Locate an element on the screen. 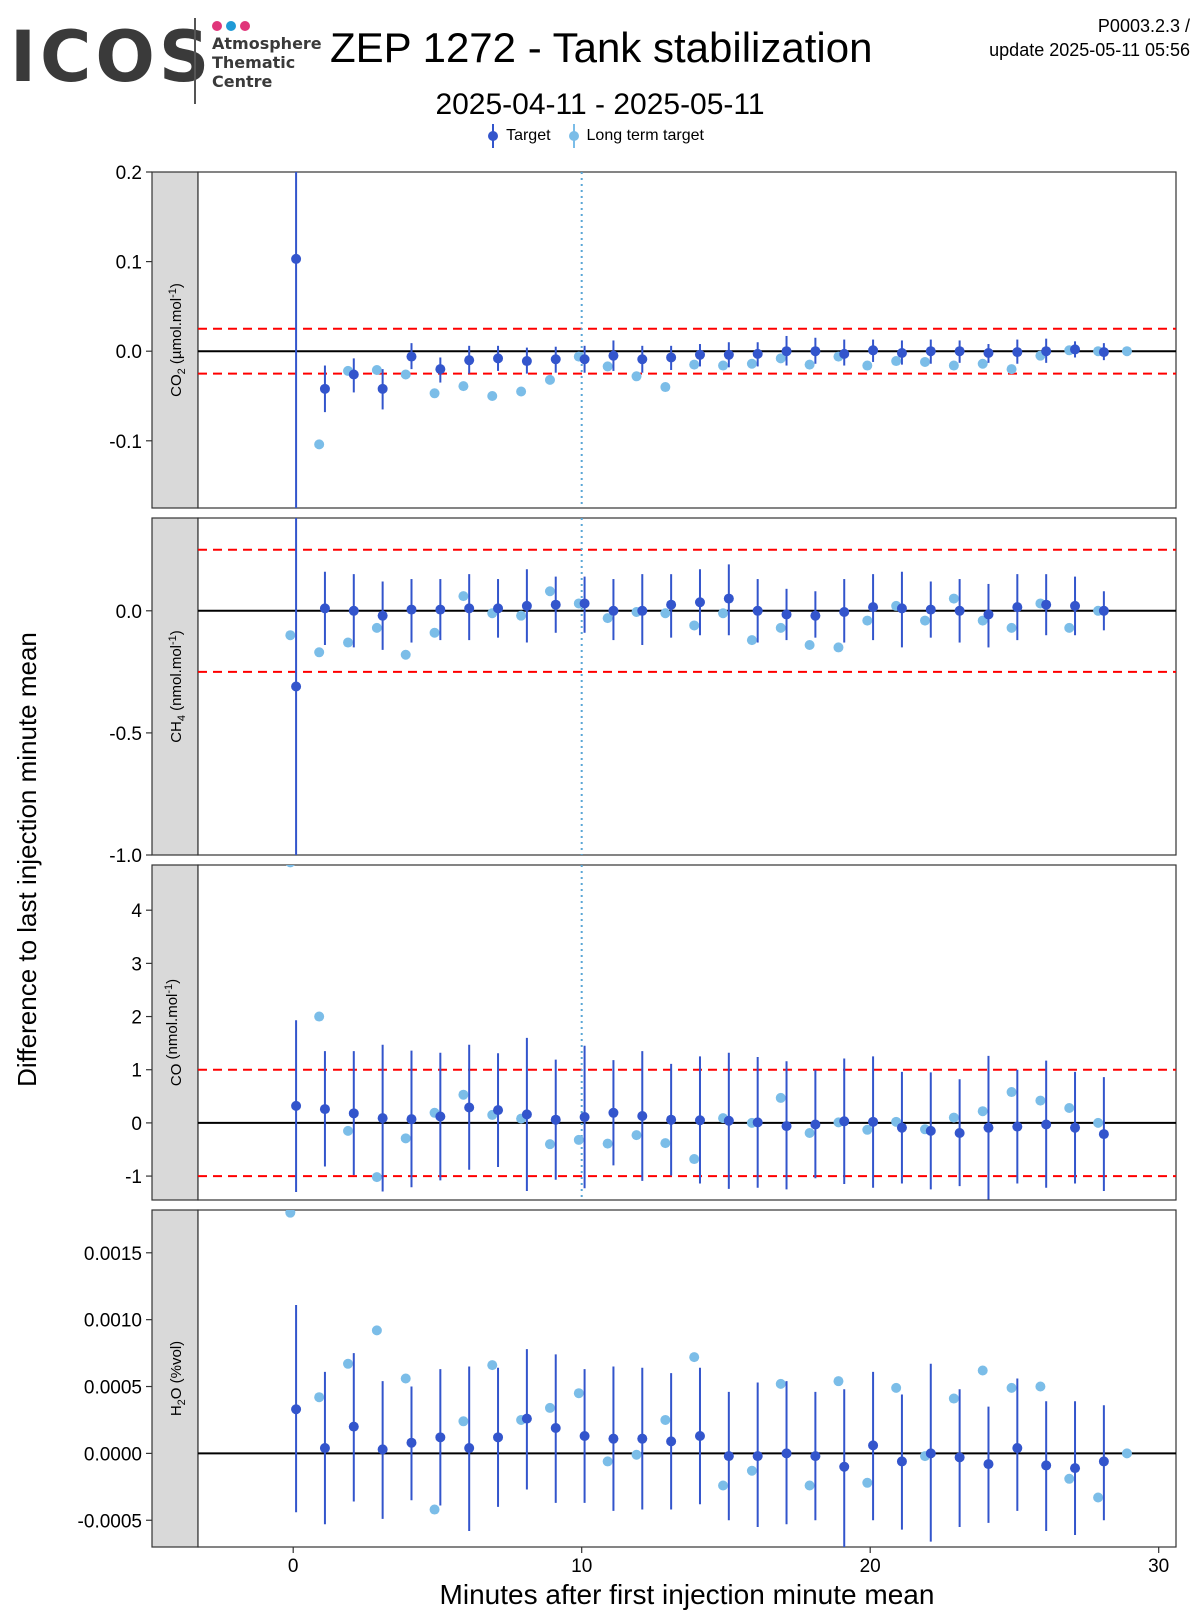  x-tick-label: 20 is located at coordinates (870, 1566).